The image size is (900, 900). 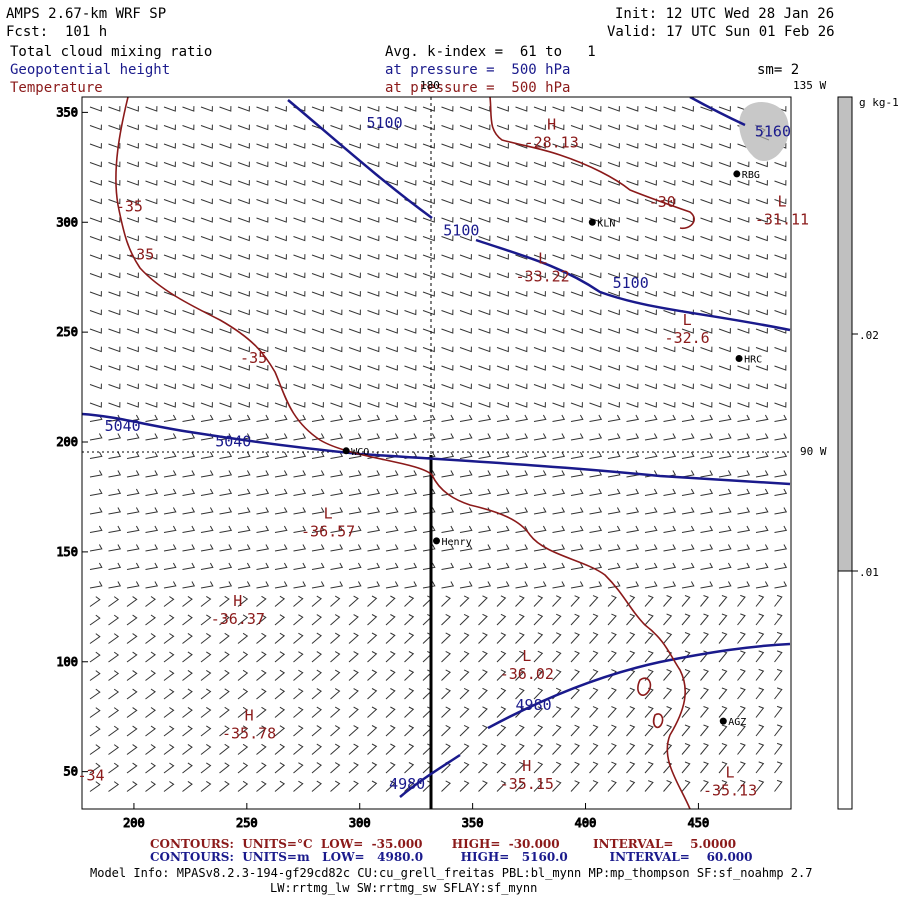 What do you see at coordinates (778, 70) in the screenshot?
I see `smoothing-label: sm= 2` at bounding box center [778, 70].